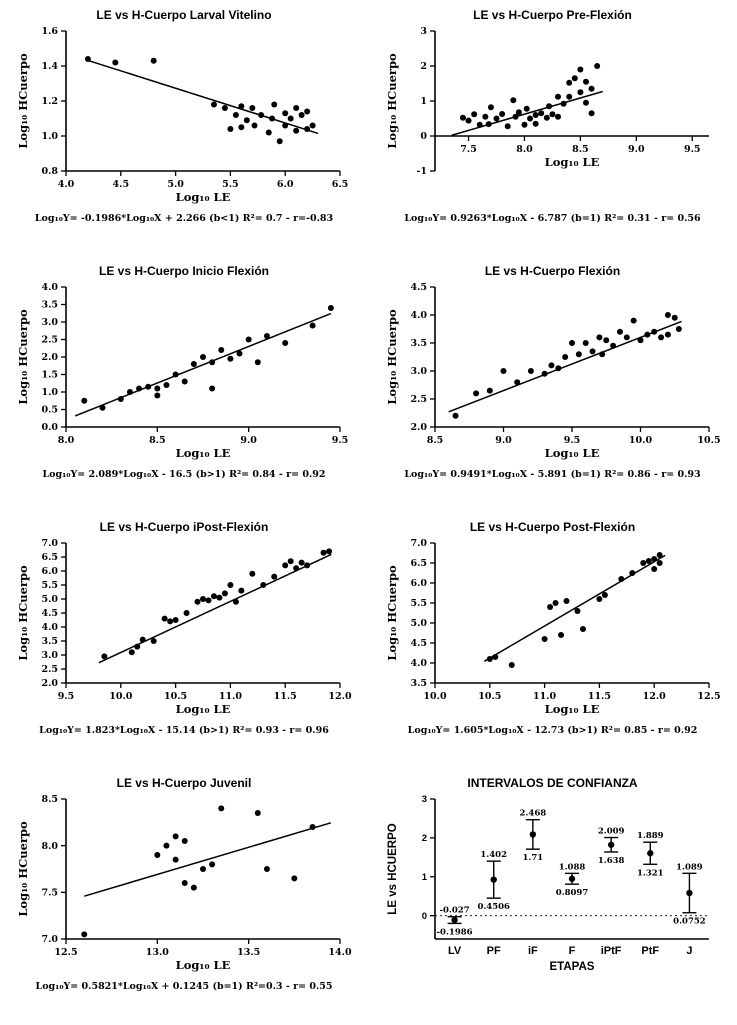  I want to click on svg-text: 2.009, so click(610, 832).